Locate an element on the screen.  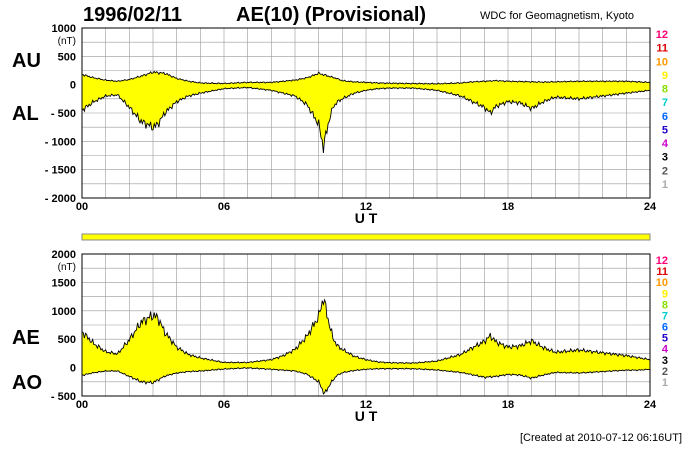
series-line-ao is located at coordinates (366, 380).